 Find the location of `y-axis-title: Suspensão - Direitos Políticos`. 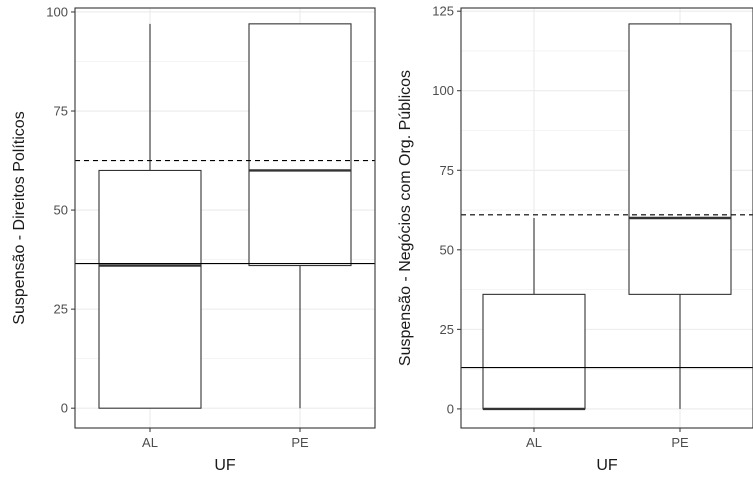

y-axis-title: Suspensão - Direitos Políticos is located at coordinates (19, 217).